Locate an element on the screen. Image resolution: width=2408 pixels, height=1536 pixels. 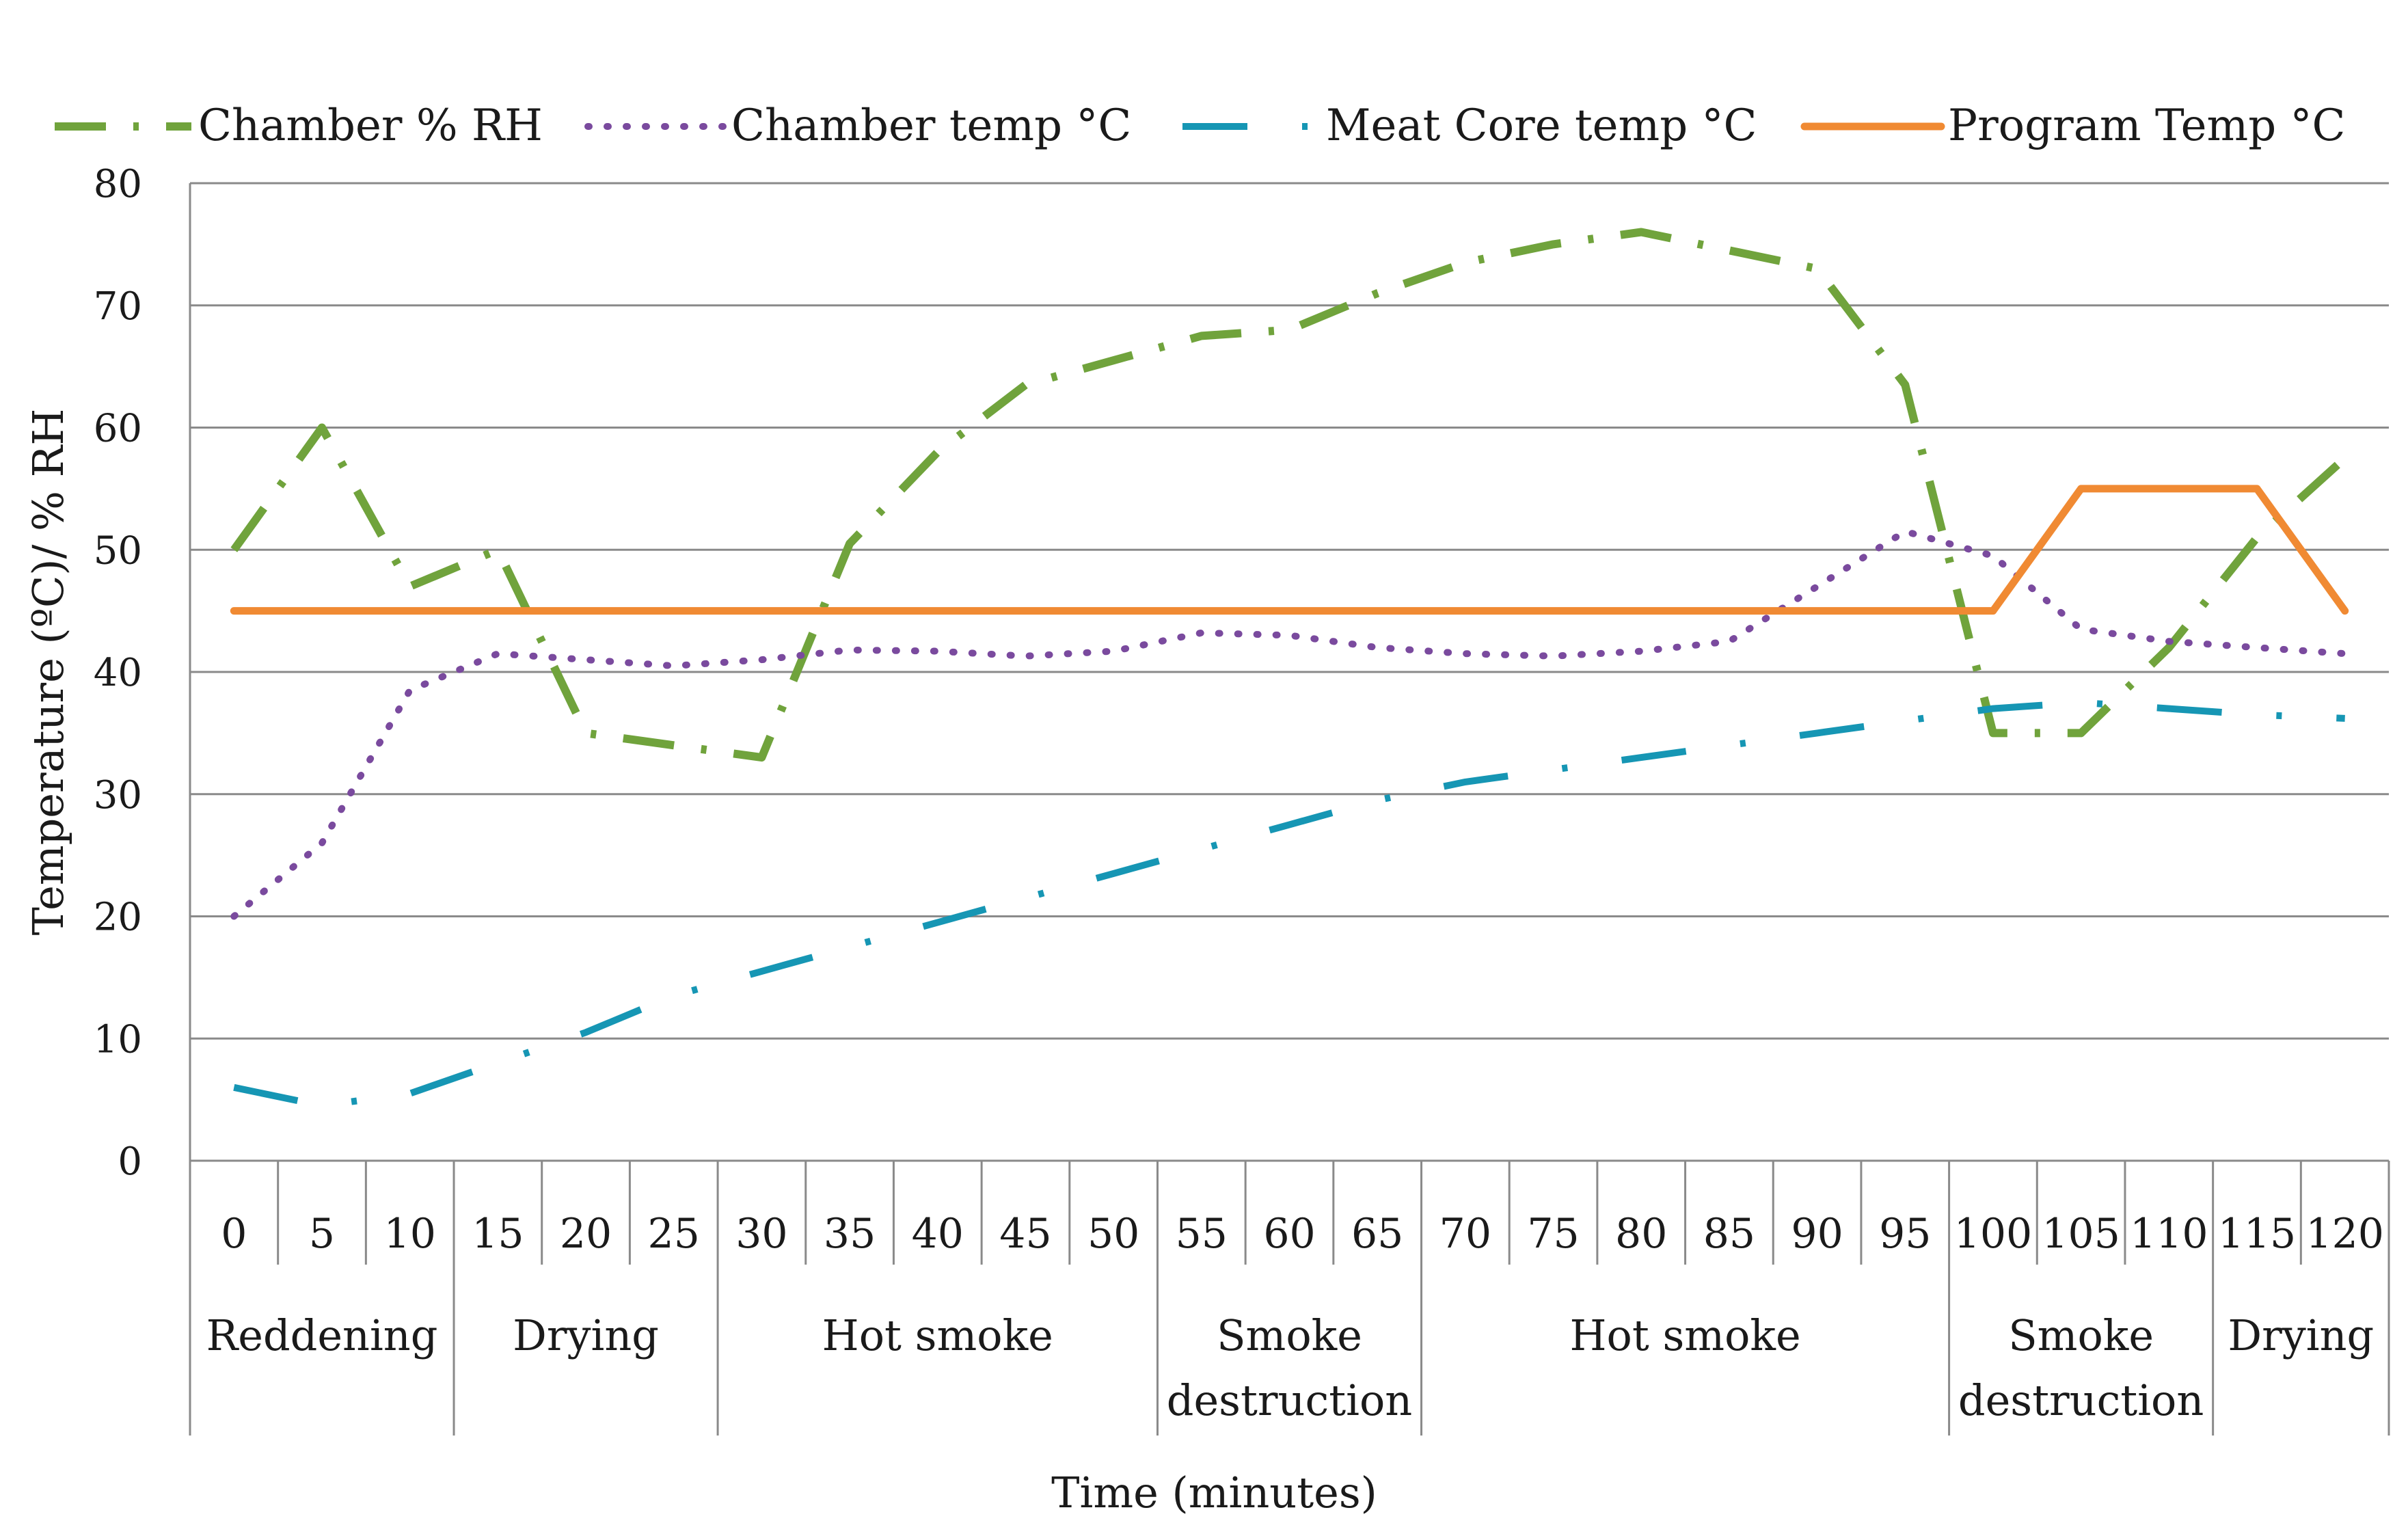
x-tick-label: 0 is located at coordinates (234, 1234).